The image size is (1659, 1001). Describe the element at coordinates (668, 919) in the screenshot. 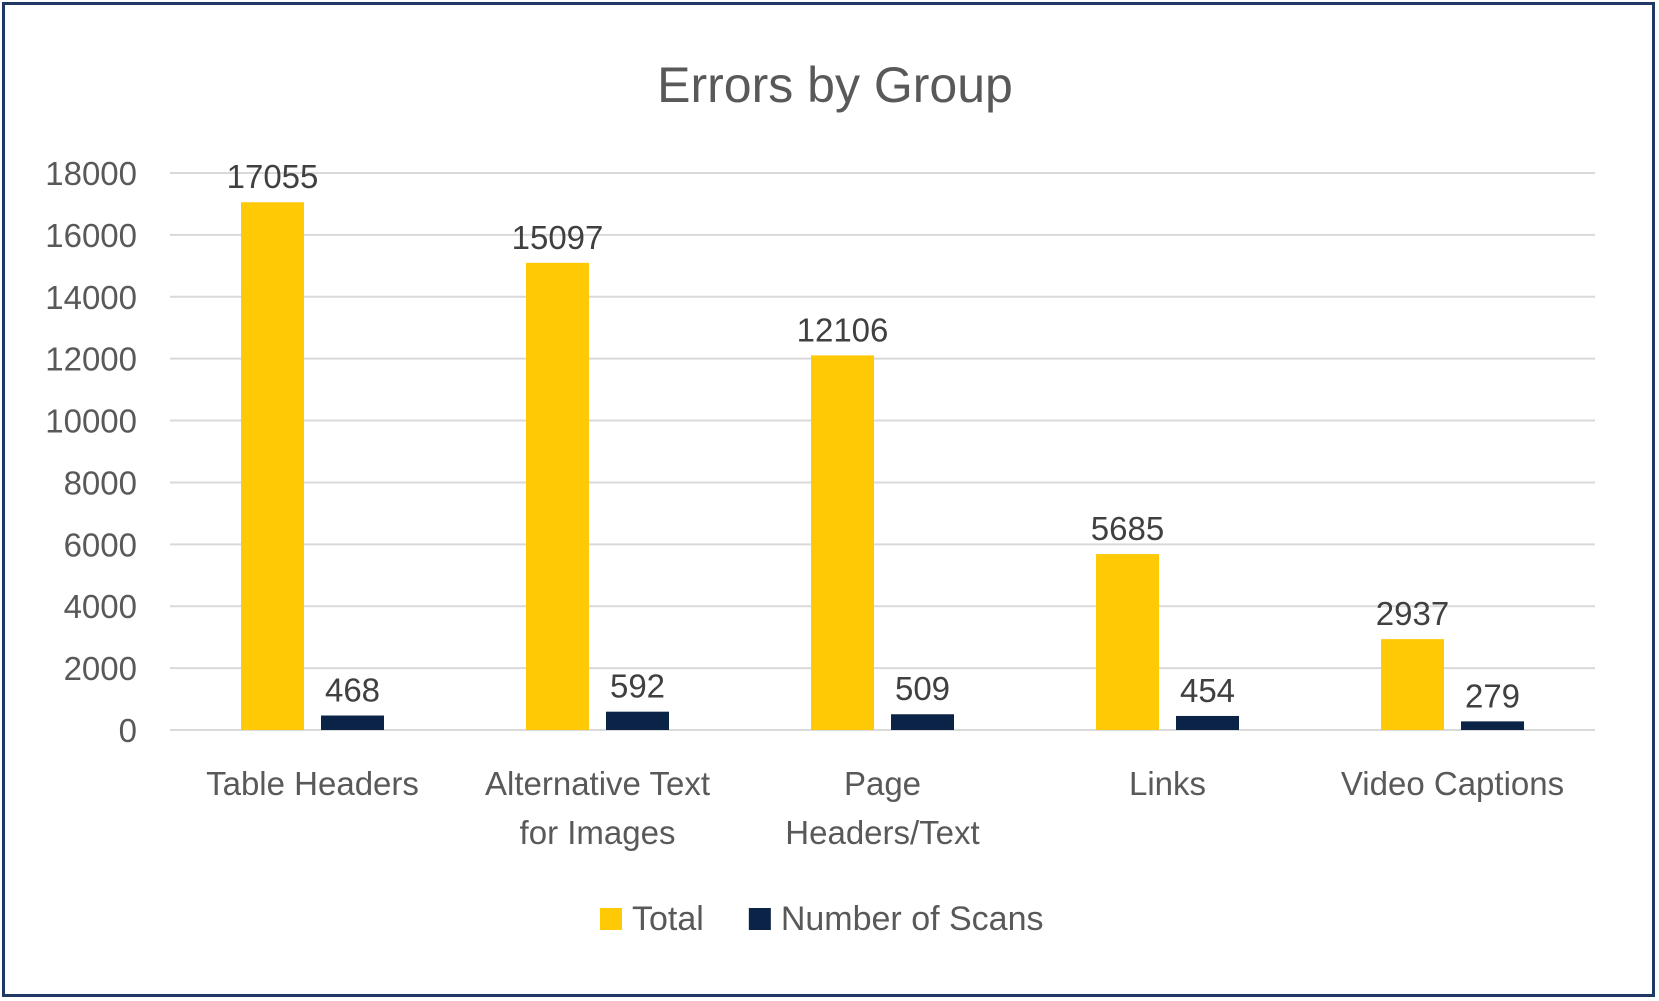

I see `legend-label-total: Total` at that location.